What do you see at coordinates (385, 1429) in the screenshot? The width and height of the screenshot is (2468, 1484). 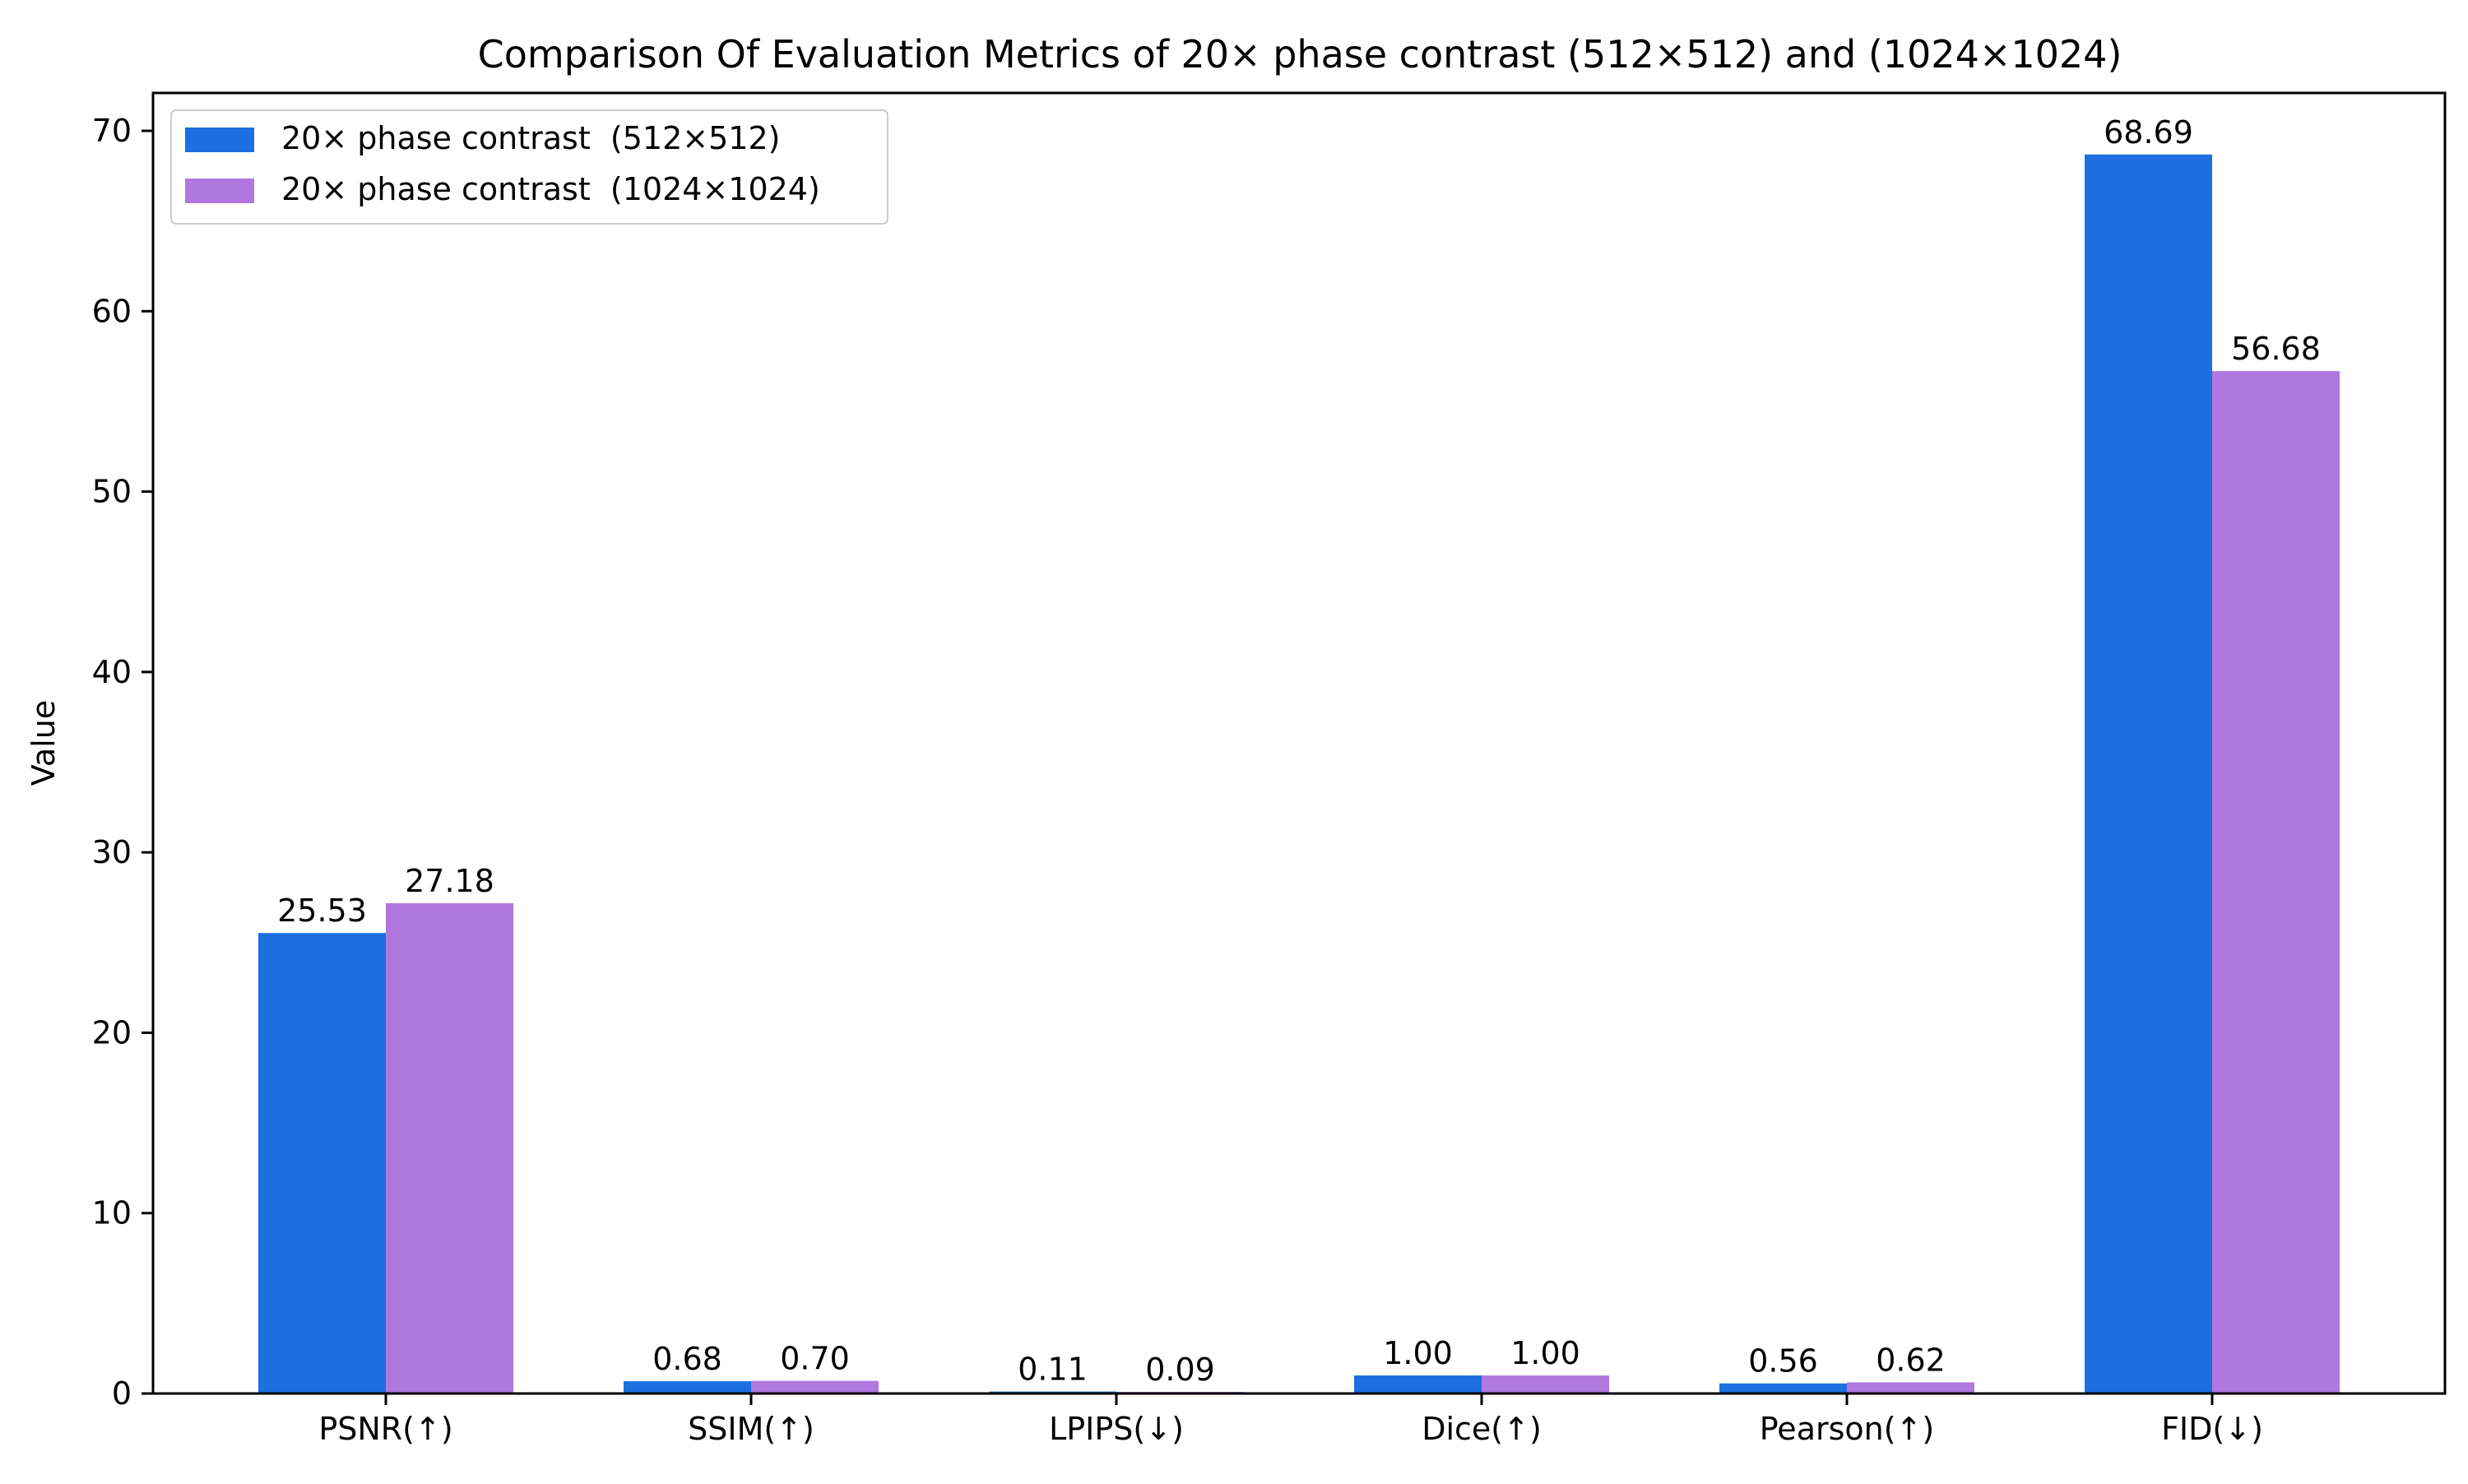 I see `x-tick-label-psnr: PSNR(↑)` at bounding box center [385, 1429].